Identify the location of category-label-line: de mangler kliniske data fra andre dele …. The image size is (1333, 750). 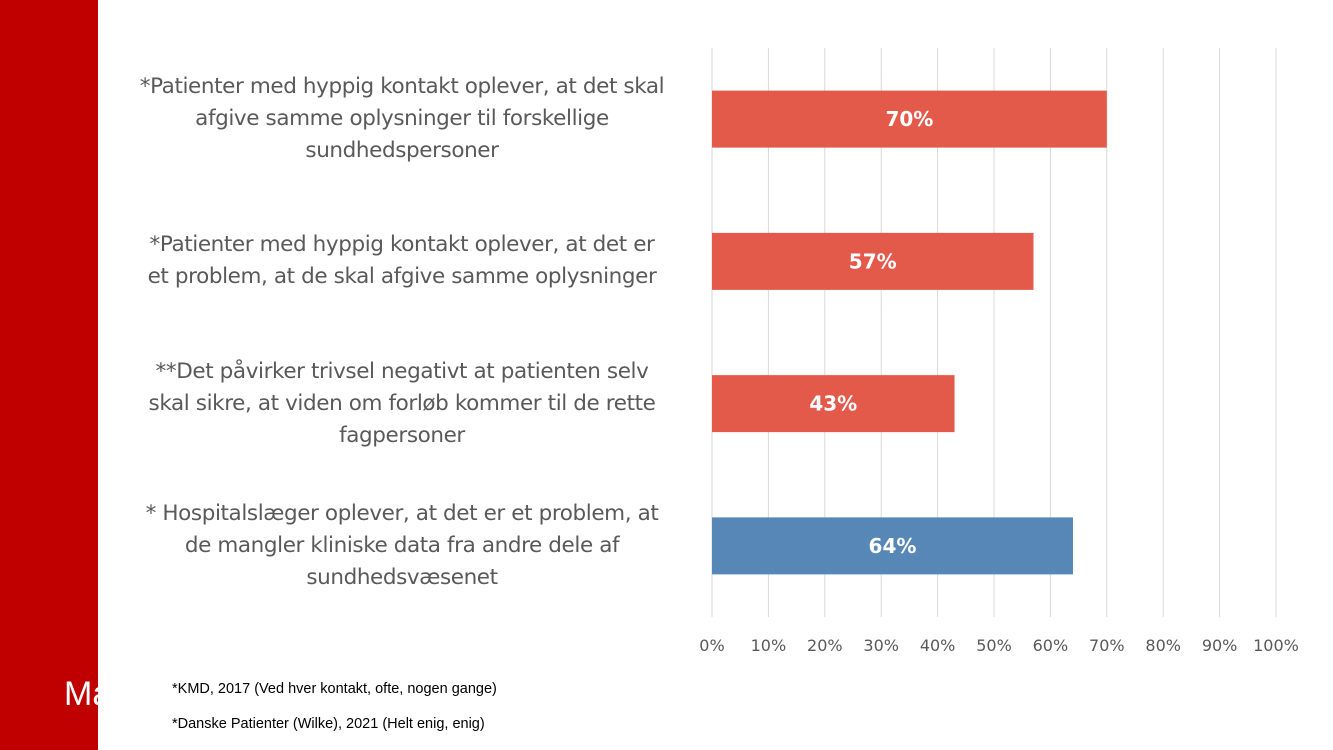
(402, 545).